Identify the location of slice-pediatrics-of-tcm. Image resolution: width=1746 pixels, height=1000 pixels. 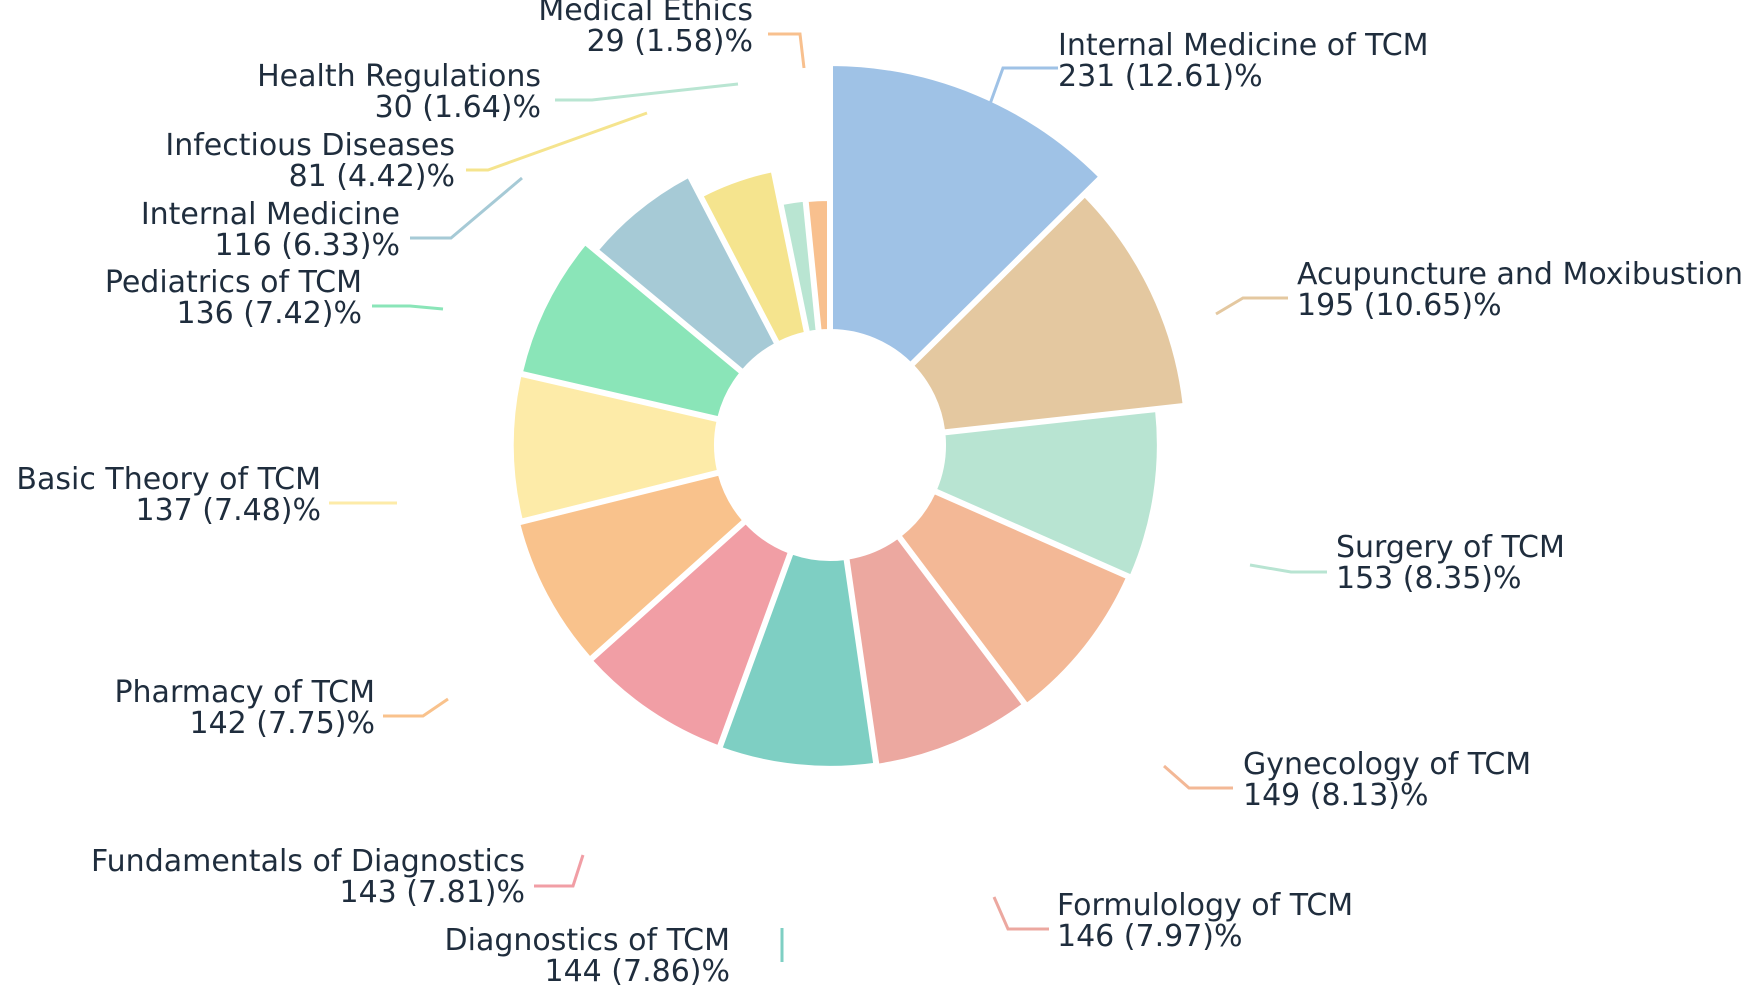
(631, 331).